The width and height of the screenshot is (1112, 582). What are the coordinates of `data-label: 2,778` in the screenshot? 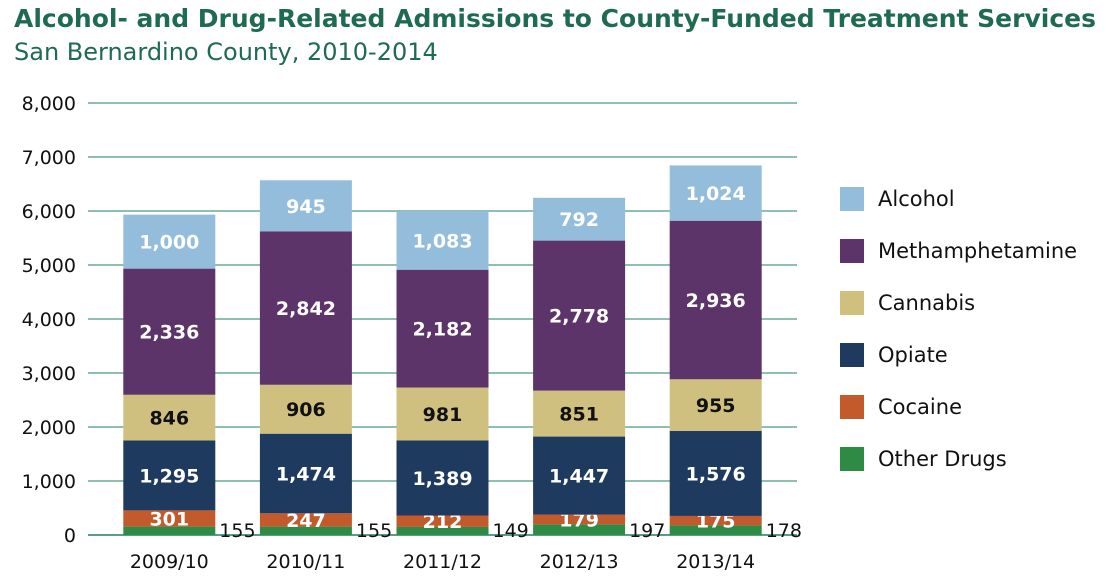 It's located at (579, 317).